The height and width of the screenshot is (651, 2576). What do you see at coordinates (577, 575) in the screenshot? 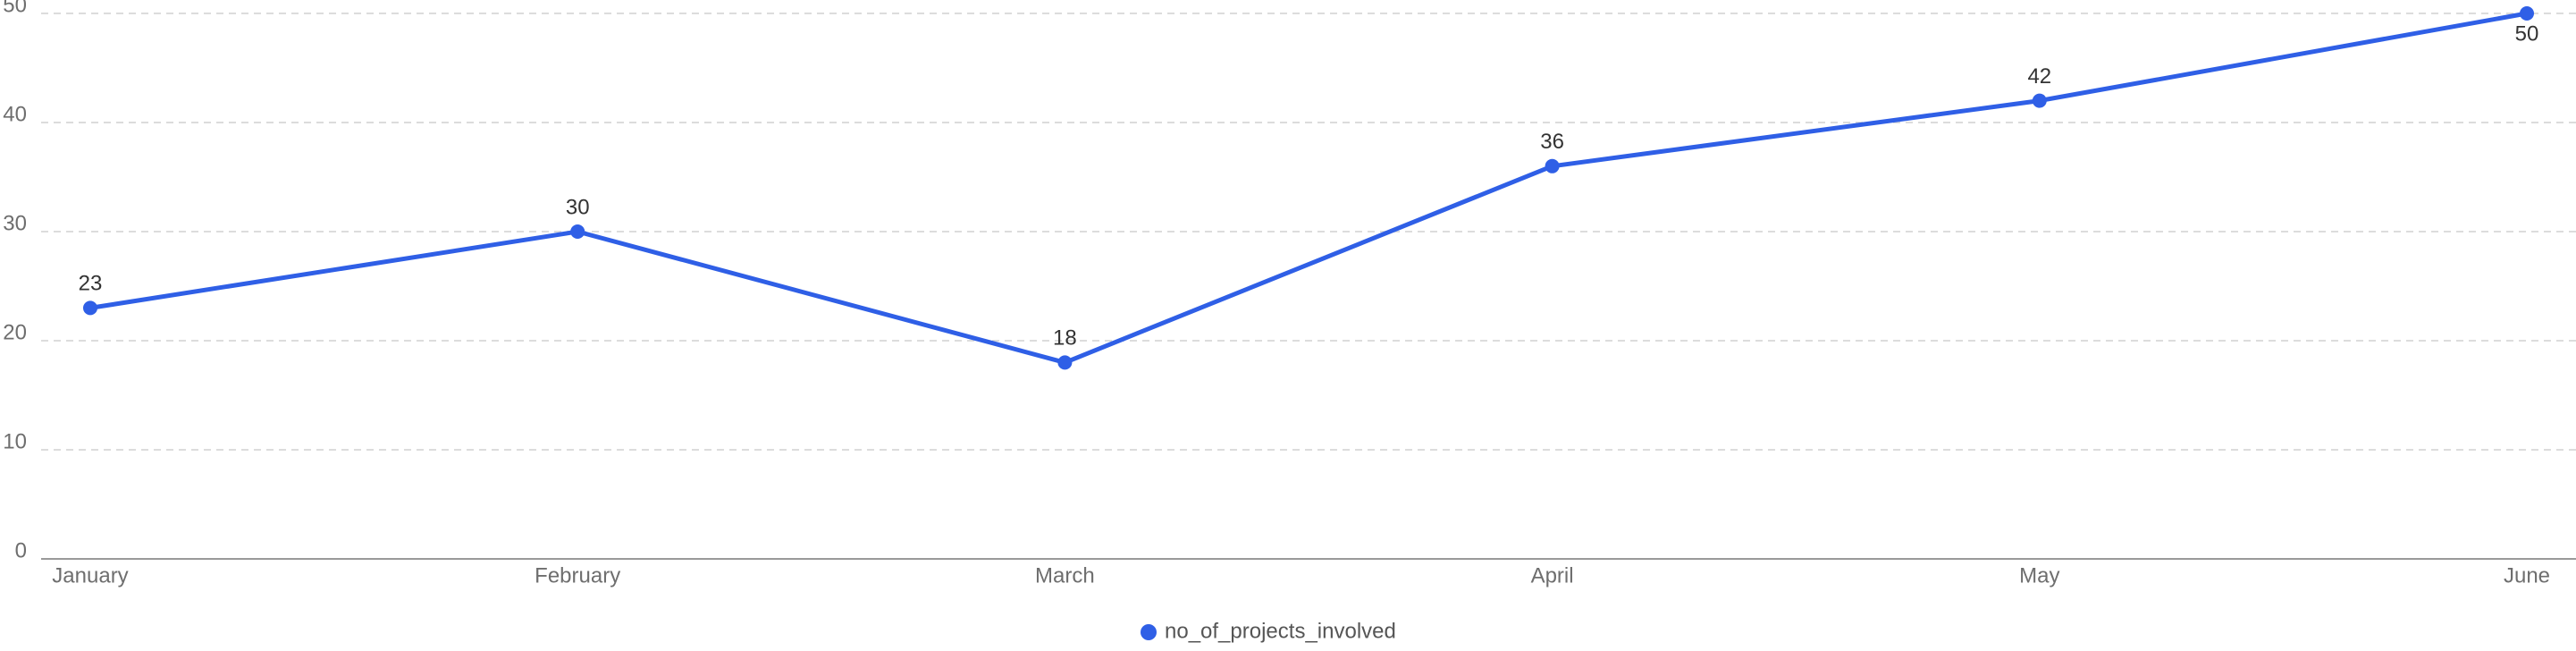
I see `x-tick-label: February` at bounding box center [577, 575].